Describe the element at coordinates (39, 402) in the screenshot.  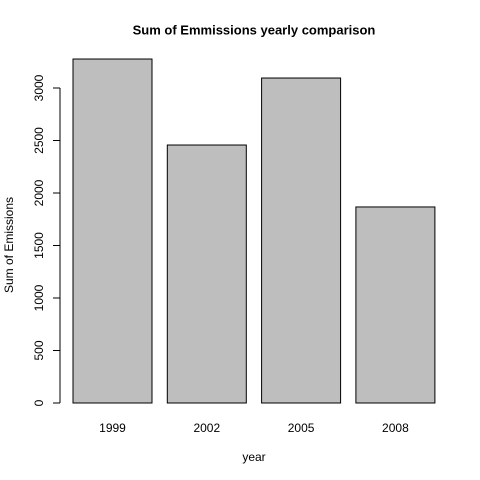
I see `y-tick-label: 0` at that location.